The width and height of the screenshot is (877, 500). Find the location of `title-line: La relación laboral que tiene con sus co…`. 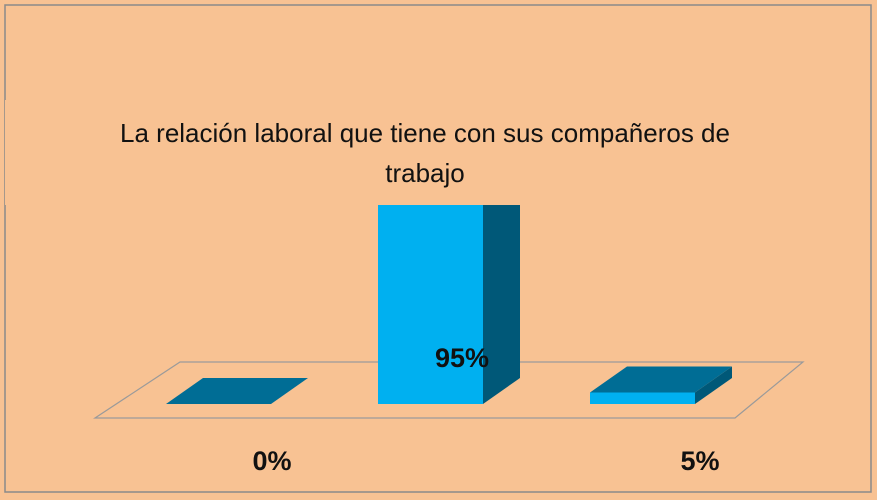

title-line: La relación laboral que tiene con sus co… is located at coordinates (425, 133).